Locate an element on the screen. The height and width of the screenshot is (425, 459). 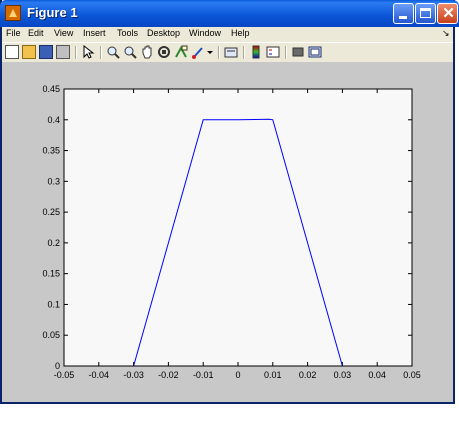
figure-toolbar is located at coordinates (227, 52).